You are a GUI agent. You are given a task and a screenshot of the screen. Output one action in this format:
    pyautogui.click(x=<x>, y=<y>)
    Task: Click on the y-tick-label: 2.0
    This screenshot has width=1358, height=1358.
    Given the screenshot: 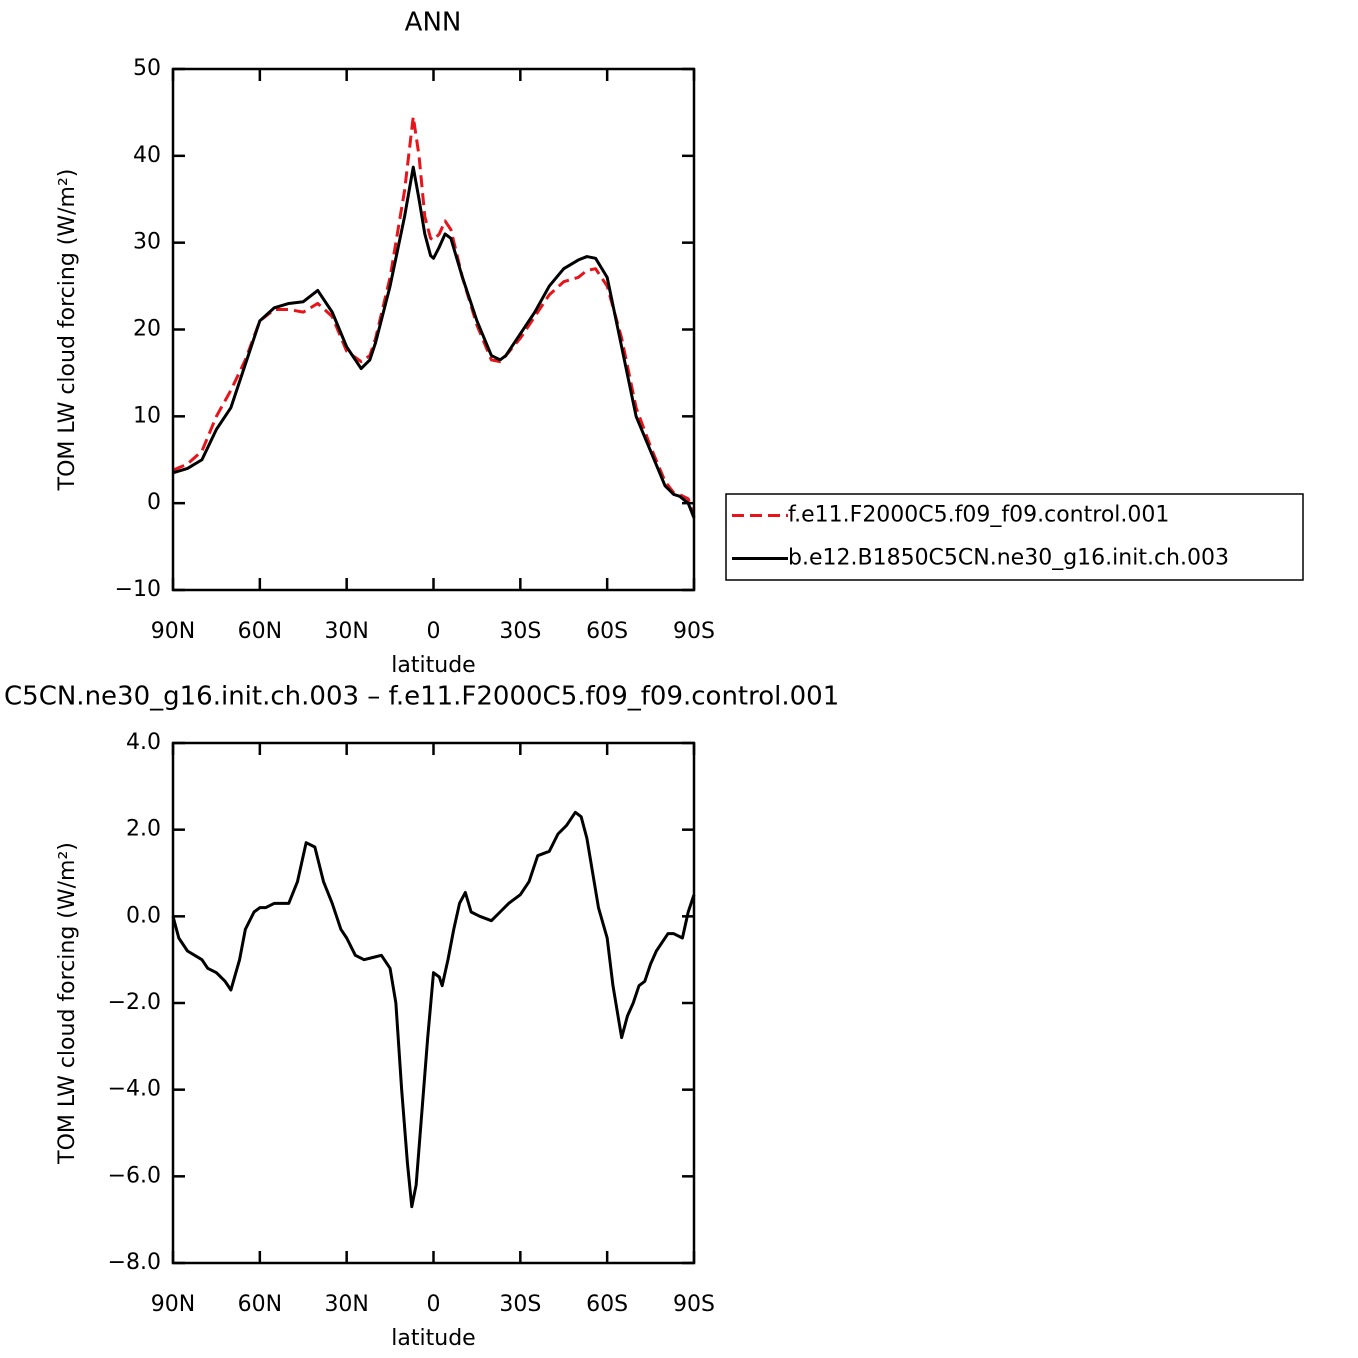 What is the action you would take?
    pyautogui.click(x=143, y=829)
    